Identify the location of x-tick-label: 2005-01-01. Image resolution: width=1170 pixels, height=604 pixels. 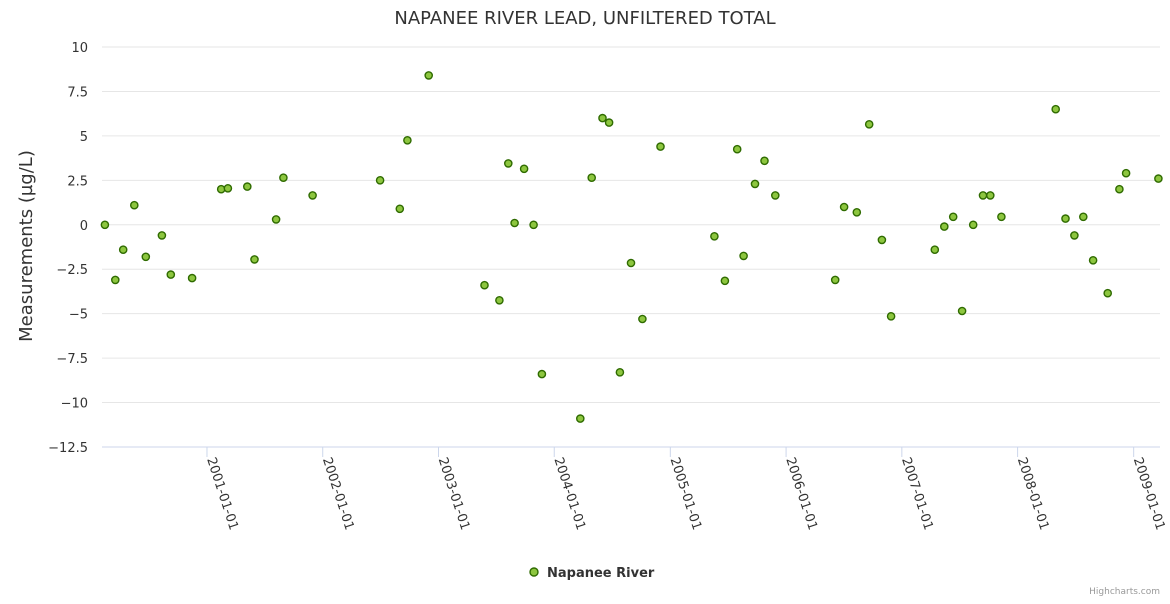
(686, 494).